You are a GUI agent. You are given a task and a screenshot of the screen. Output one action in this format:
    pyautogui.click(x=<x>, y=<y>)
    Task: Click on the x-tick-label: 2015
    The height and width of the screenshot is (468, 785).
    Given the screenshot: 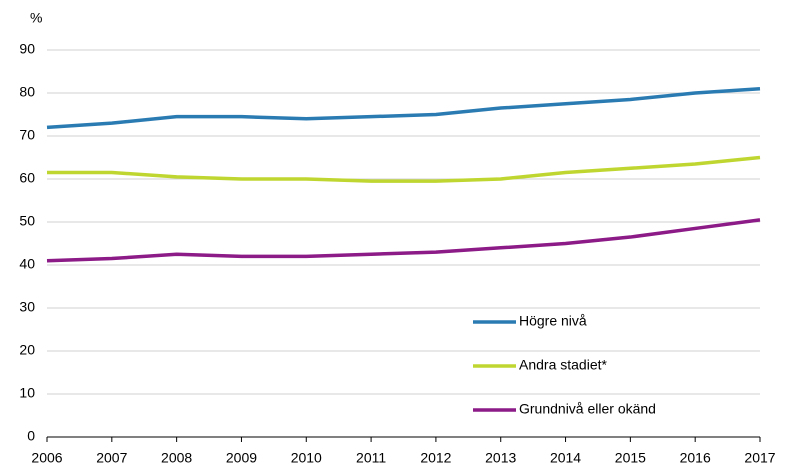 What is the action you would take?
    pyautogui.click(x=630, y=458)
    